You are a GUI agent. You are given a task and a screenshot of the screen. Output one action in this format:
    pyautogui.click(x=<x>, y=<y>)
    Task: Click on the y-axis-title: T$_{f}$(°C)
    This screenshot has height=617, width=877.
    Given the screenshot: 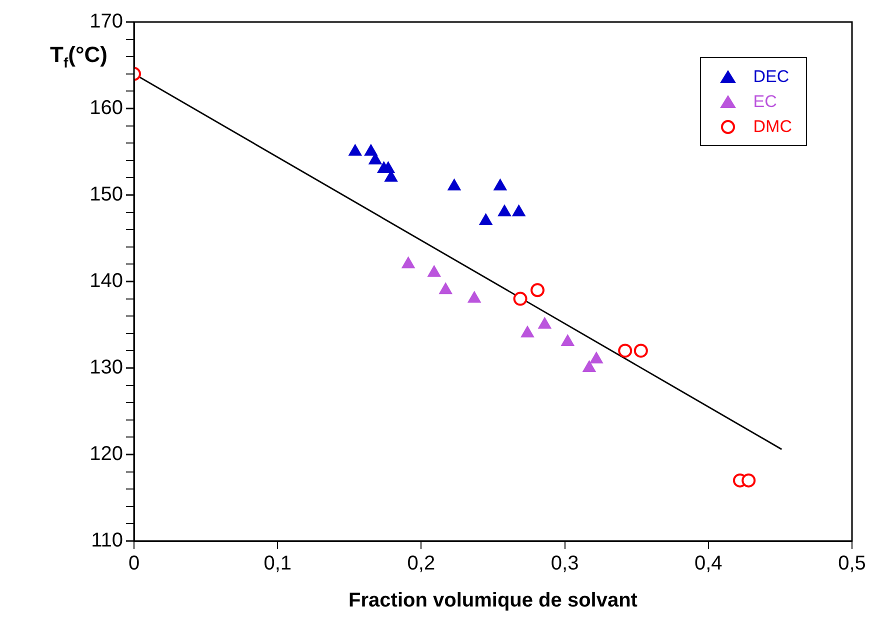 What is the action you would take?
    pyautogui.click(x=79, y=56)
    